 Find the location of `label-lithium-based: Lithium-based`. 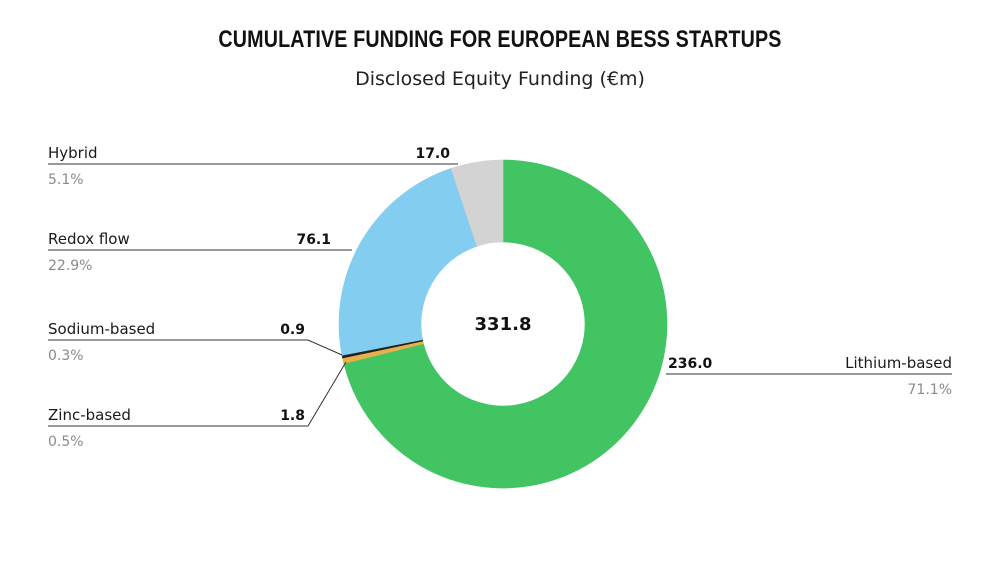

label-lithium-based: Lithium-based is located at coordinates (898, 363).